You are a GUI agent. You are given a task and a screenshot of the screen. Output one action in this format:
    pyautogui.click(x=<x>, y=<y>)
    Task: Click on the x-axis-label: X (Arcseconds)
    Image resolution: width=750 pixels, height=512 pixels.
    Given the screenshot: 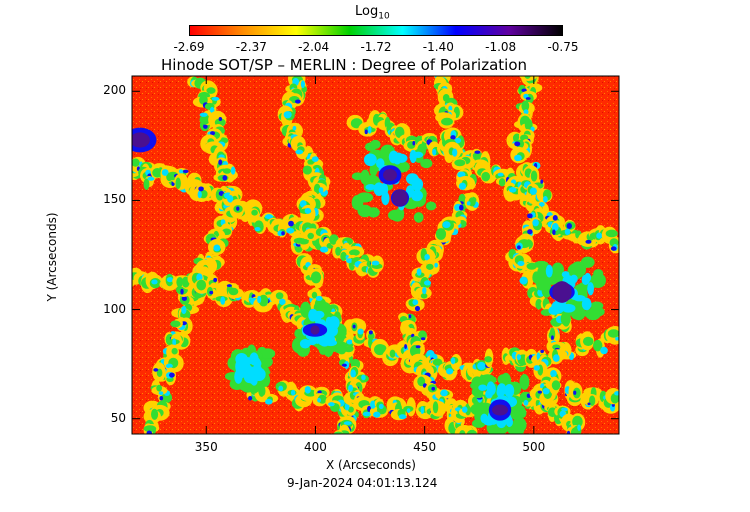 What is the action you would take?
    pyautogui.click(x=371, y=465)
    